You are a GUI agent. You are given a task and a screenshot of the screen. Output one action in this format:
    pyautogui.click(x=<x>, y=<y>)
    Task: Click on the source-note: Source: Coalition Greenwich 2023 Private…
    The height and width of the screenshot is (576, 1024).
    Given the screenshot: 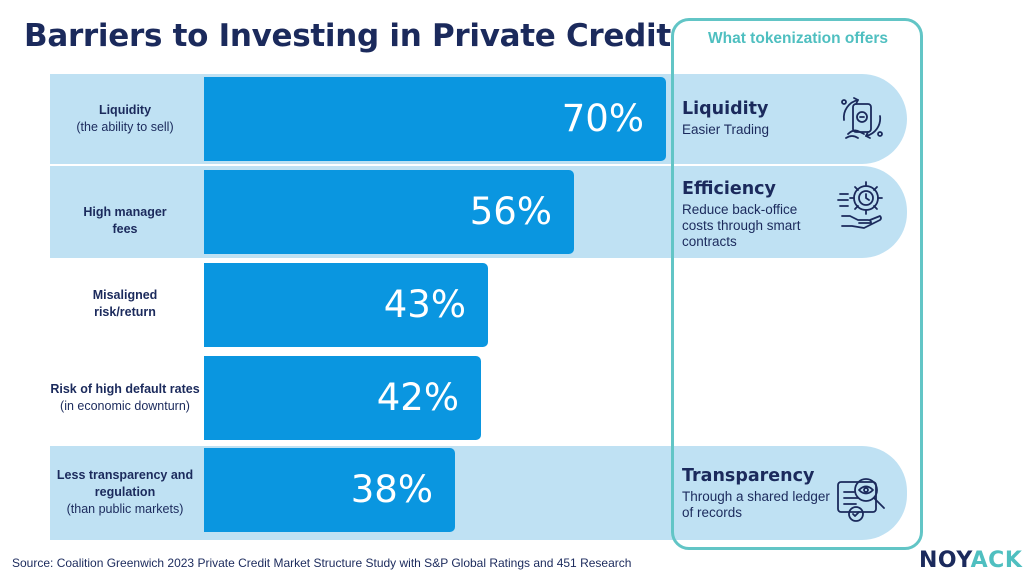 What is the action you would take?
    pyautogui.click(x=322, y=563)
    